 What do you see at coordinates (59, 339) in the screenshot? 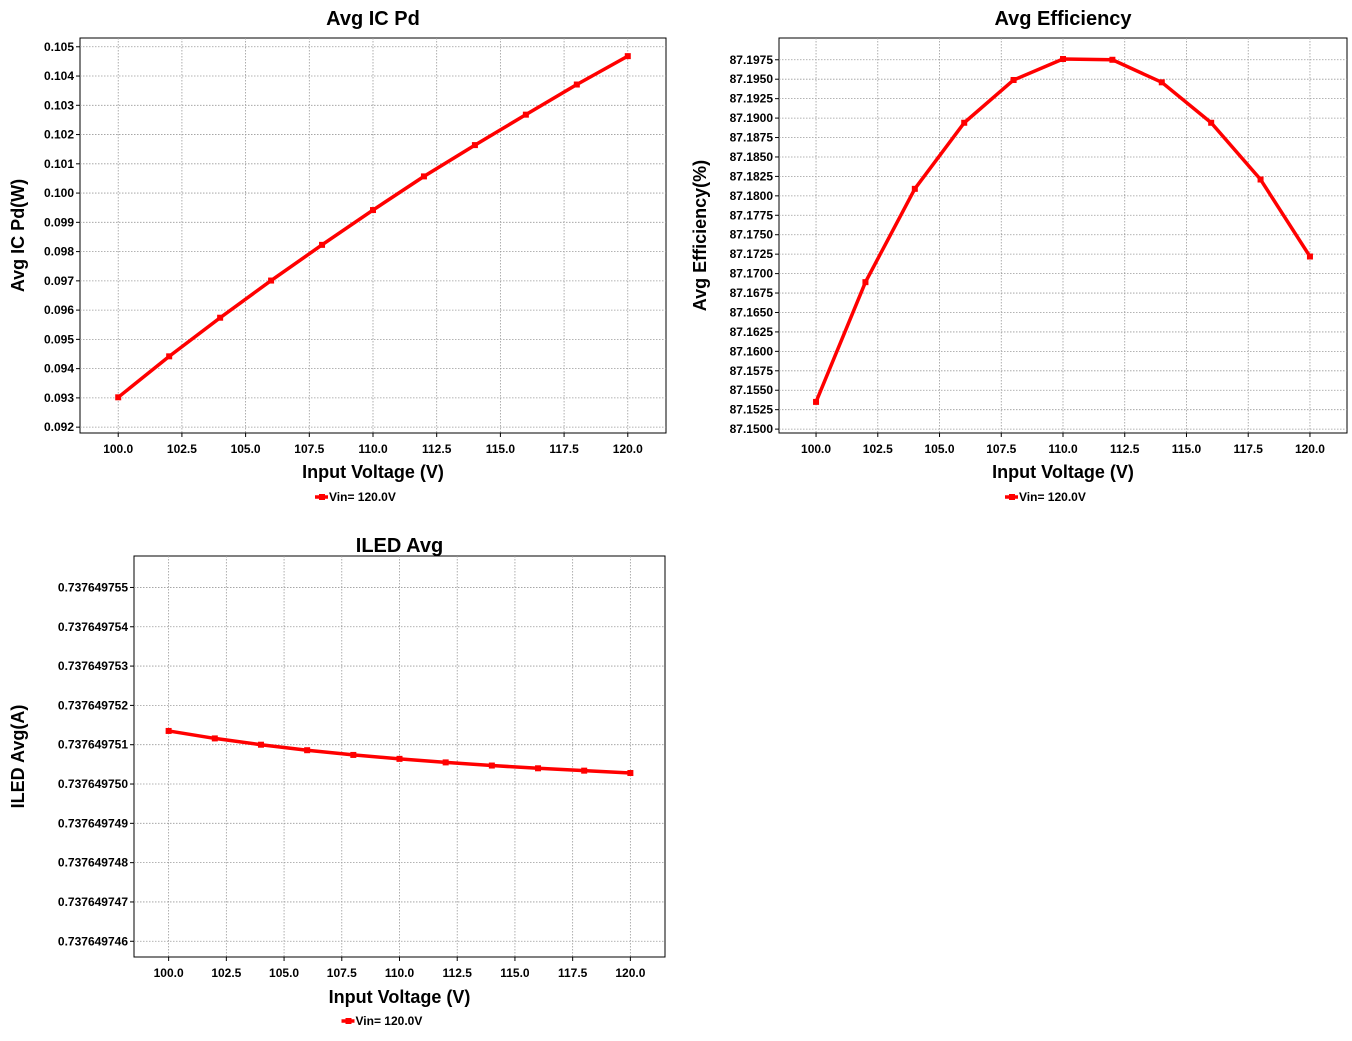
I see `y-tick-label: 0.095` at bounding box center [59, 339].